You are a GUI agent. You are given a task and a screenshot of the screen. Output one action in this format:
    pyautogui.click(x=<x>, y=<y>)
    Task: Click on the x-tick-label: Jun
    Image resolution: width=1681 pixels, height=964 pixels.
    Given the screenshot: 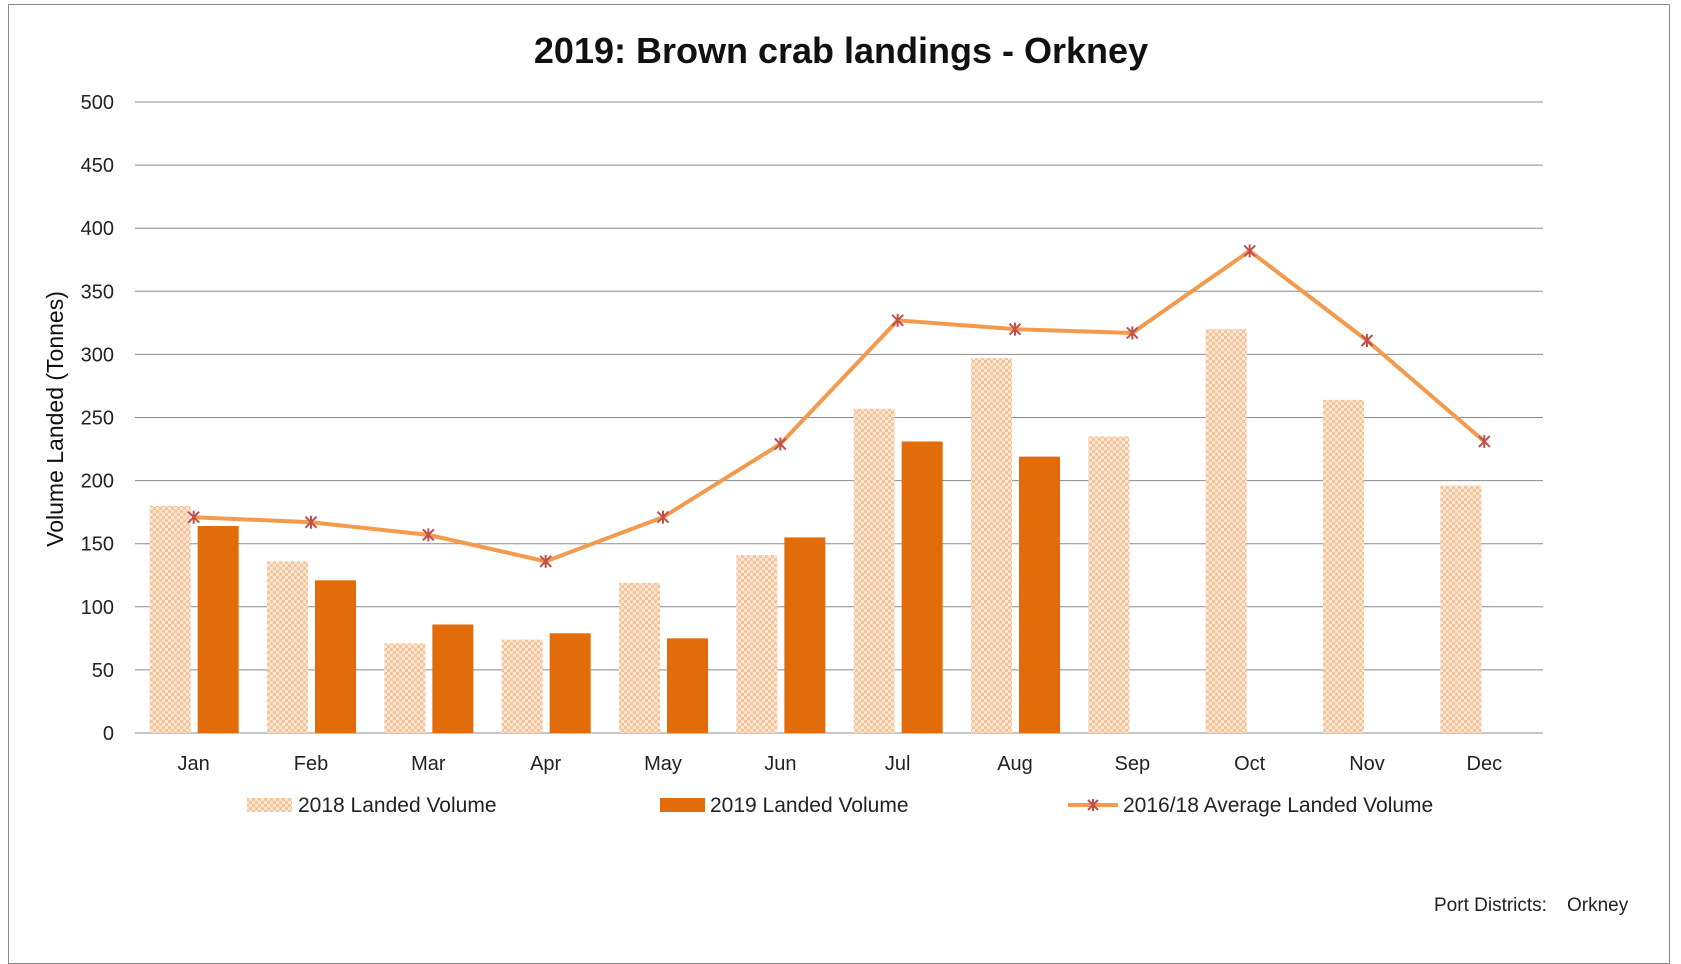 What is the action you would take?
    pyautogui.click(x=780, y=764)
    